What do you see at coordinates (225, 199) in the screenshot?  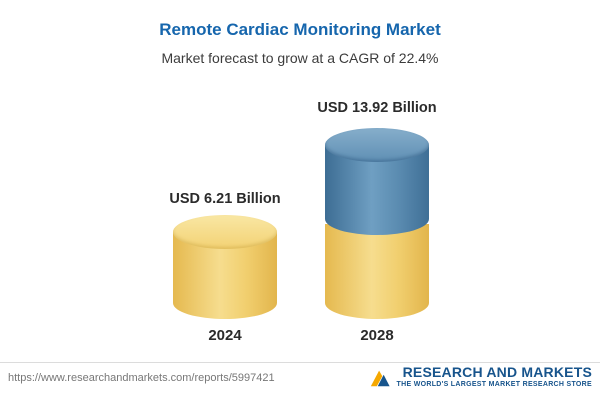 I see `value-label-2024: USD 6.21 Billion` at bounding box center [225, 199].